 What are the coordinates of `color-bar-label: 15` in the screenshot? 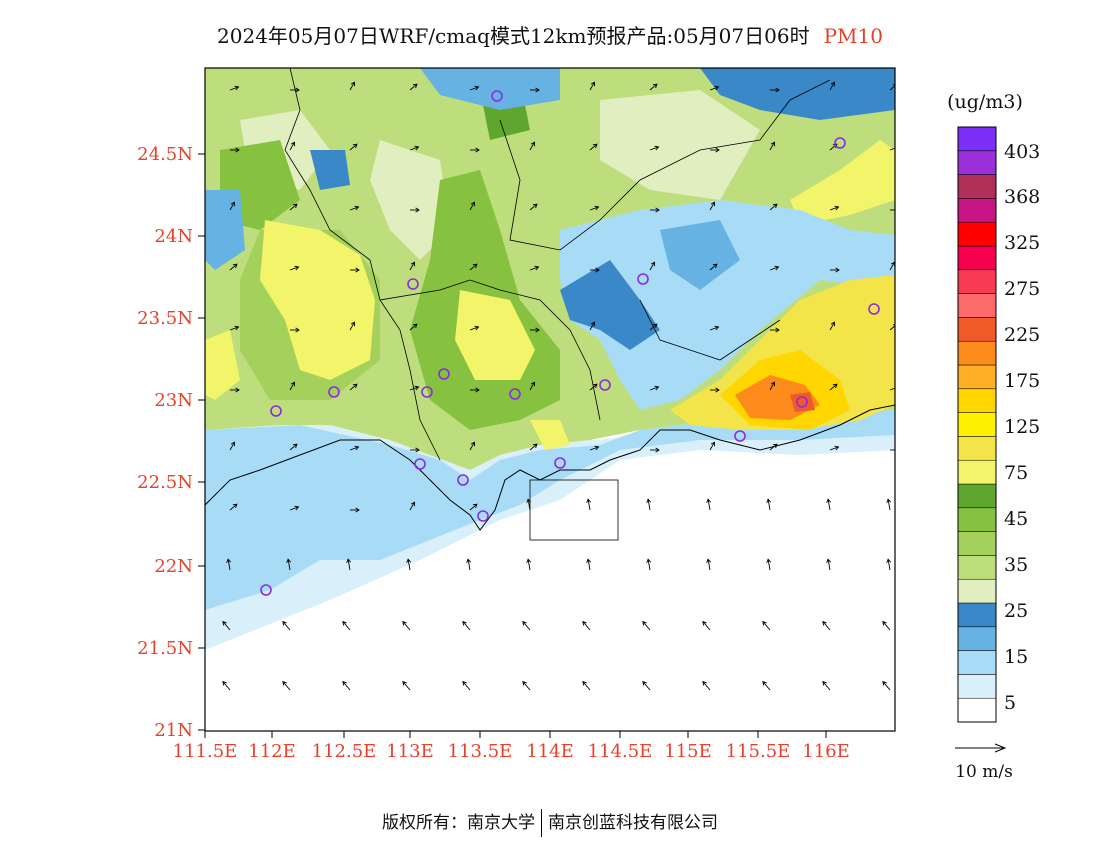 It's located at (1016, 657).